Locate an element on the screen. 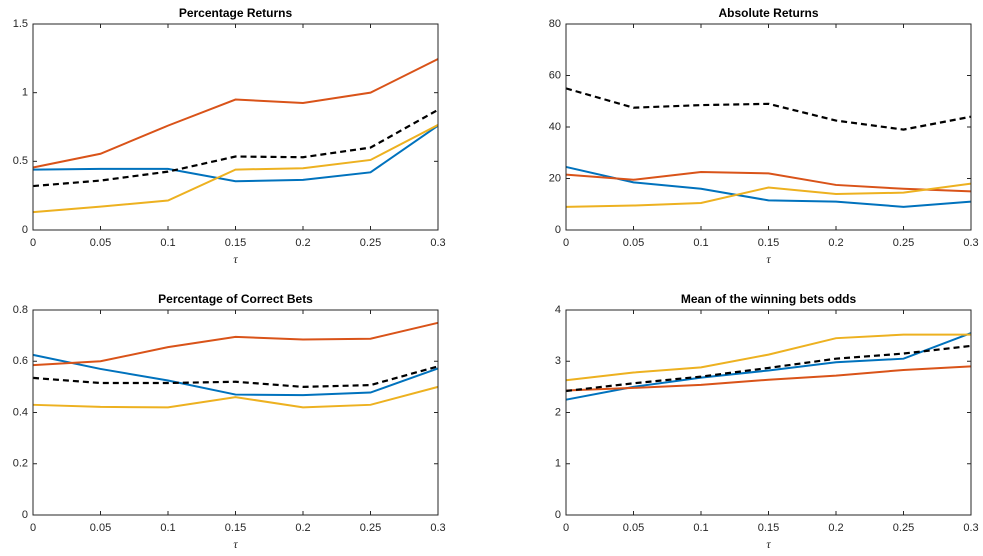 This screenshot has width=983, height=556. y-tick-label: 60 is located at coordinates (555, 75).